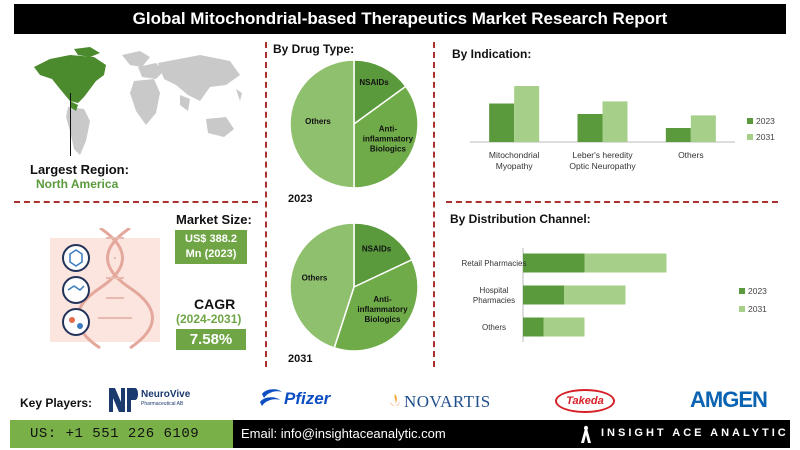  I want to click on dna-rungs, so click(115, 278).